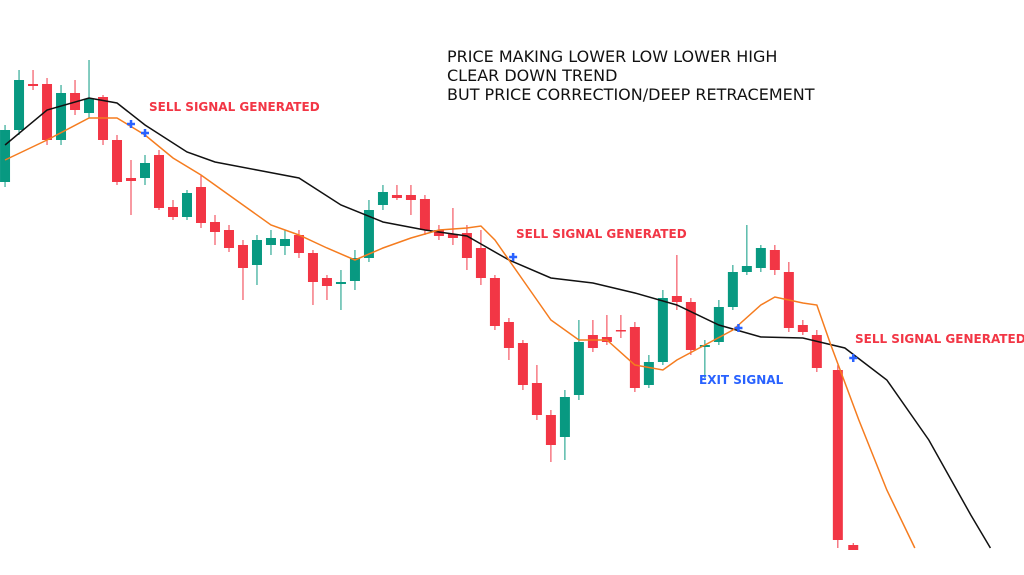 The image size is (1024, 575). What do you see at coordinates (612, 56) in the screenshot?
I see `annotation: PRICE MAKING LOWER LOW LOWER HIGH` at bounding box center [612, 56].